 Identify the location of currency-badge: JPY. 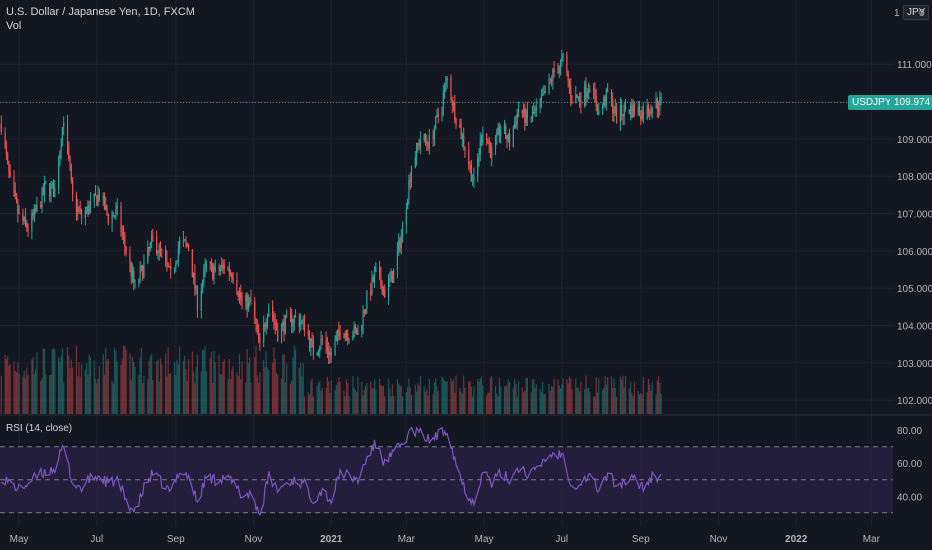
(916, 12).